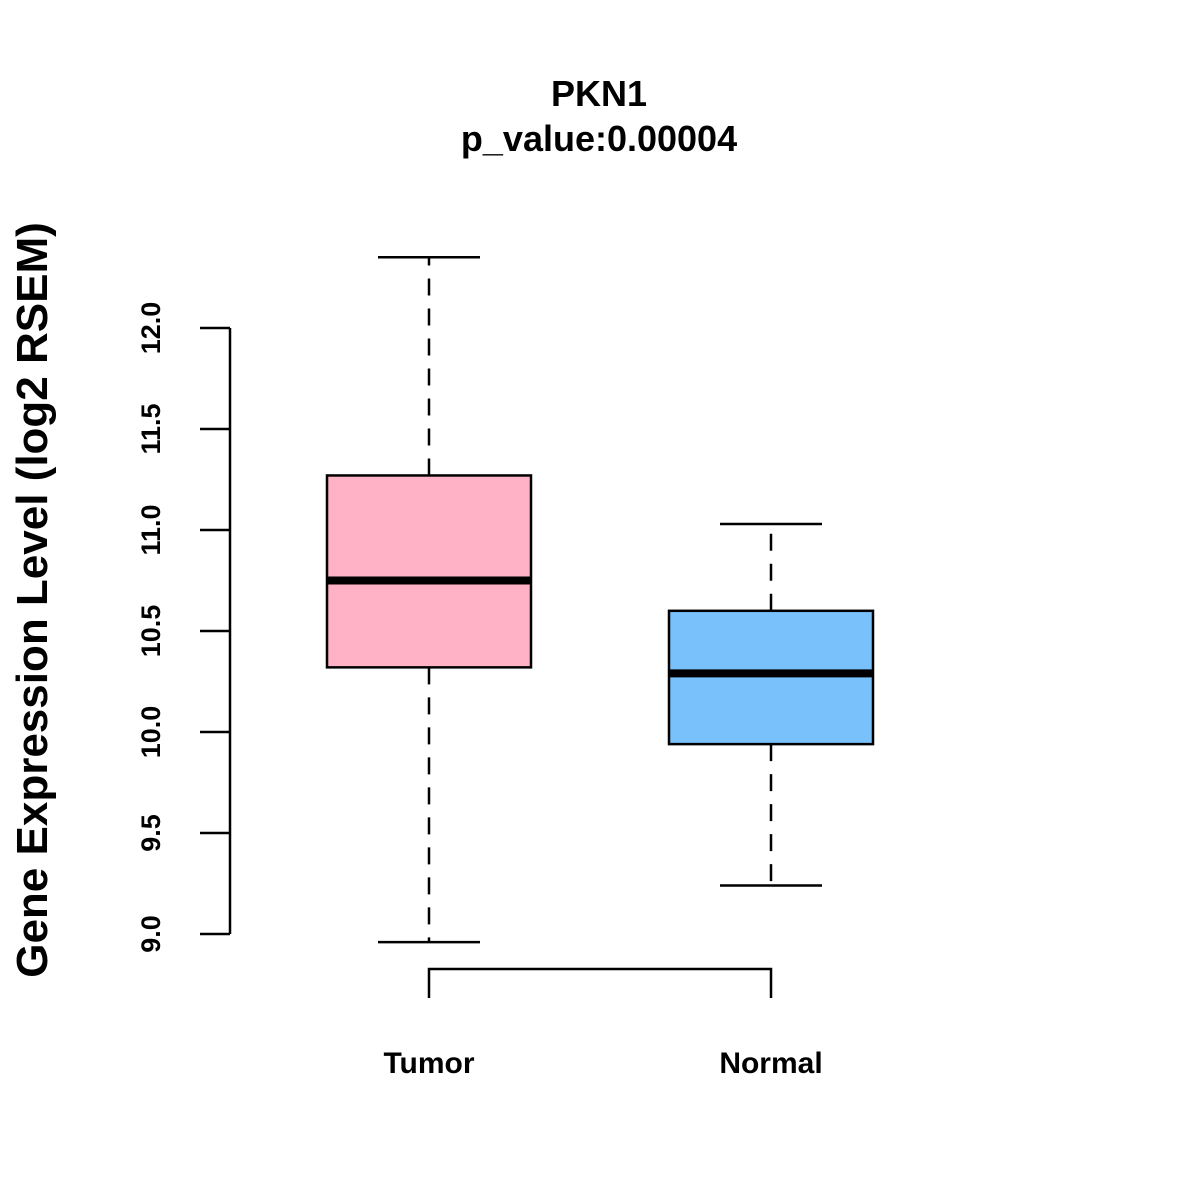  Describe the element at coordinates (770, 1063) in the screenshot. I see `category-label-normal: Normal` at that location.